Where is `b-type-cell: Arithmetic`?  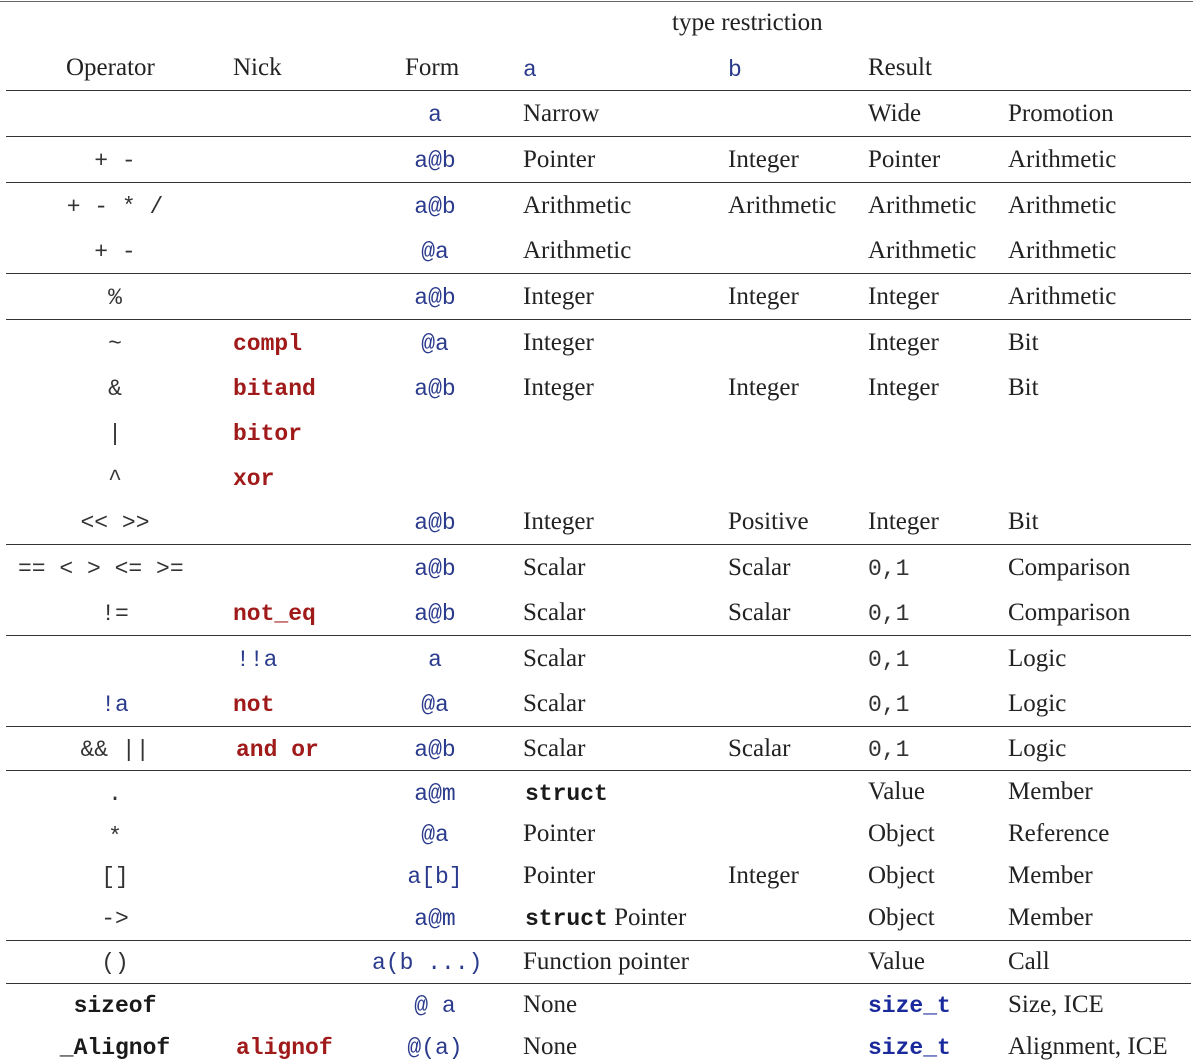 b-type-cell: Arithmetic is located at coordinates (782, 205).